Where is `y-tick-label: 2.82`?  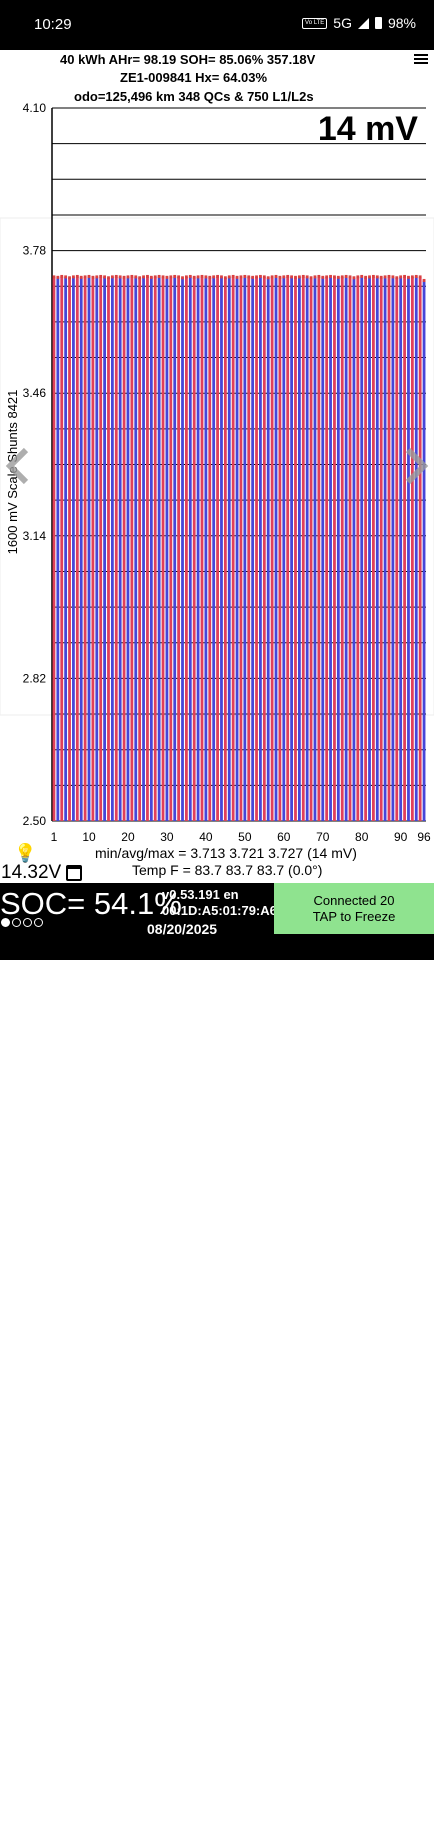 y-tick-label: 2.82 is located at coordinates (35, 678).